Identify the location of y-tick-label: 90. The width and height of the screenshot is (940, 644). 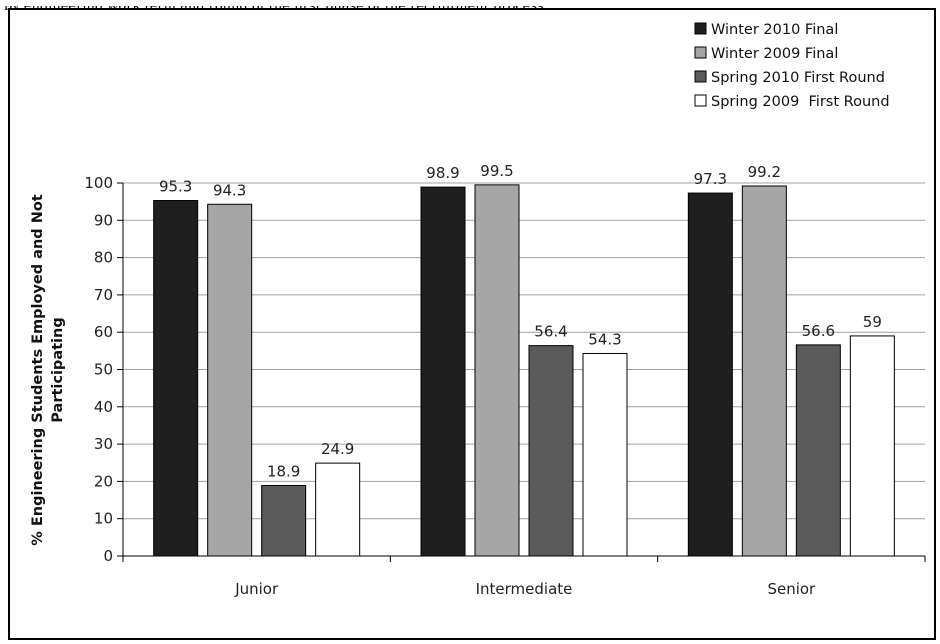
(103, 220).